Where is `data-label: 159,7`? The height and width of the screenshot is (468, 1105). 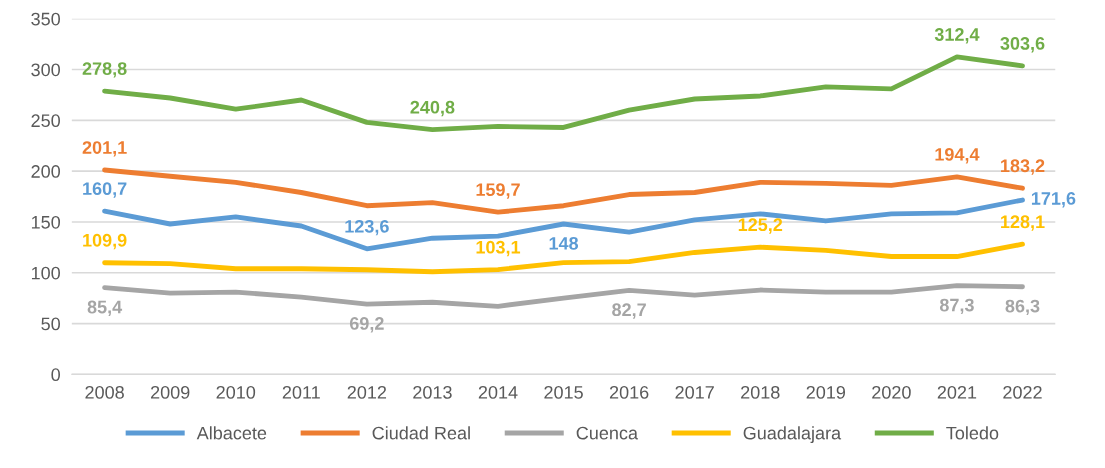 data-label: 159,7 is located at coordinates (498, 191).